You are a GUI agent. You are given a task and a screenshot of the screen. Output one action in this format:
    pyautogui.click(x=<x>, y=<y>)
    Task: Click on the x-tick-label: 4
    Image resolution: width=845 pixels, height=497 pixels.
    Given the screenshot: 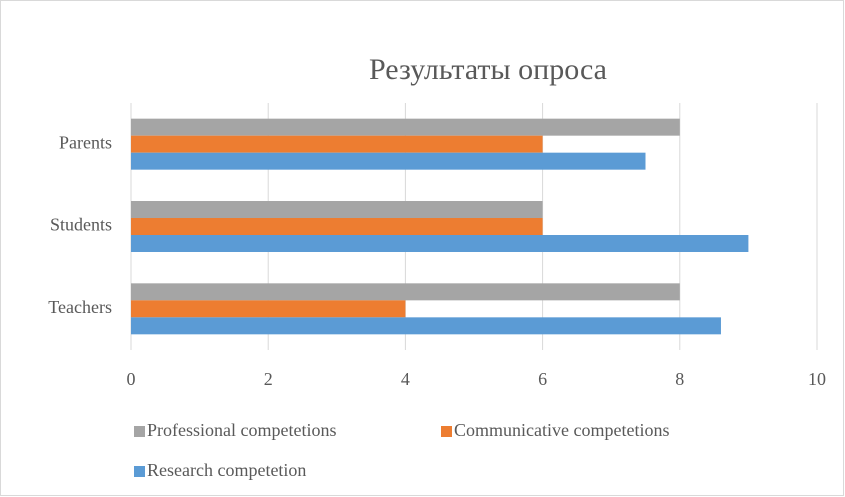 What is the action you would take?
    pyautogui.click(x=405, y=379)
    